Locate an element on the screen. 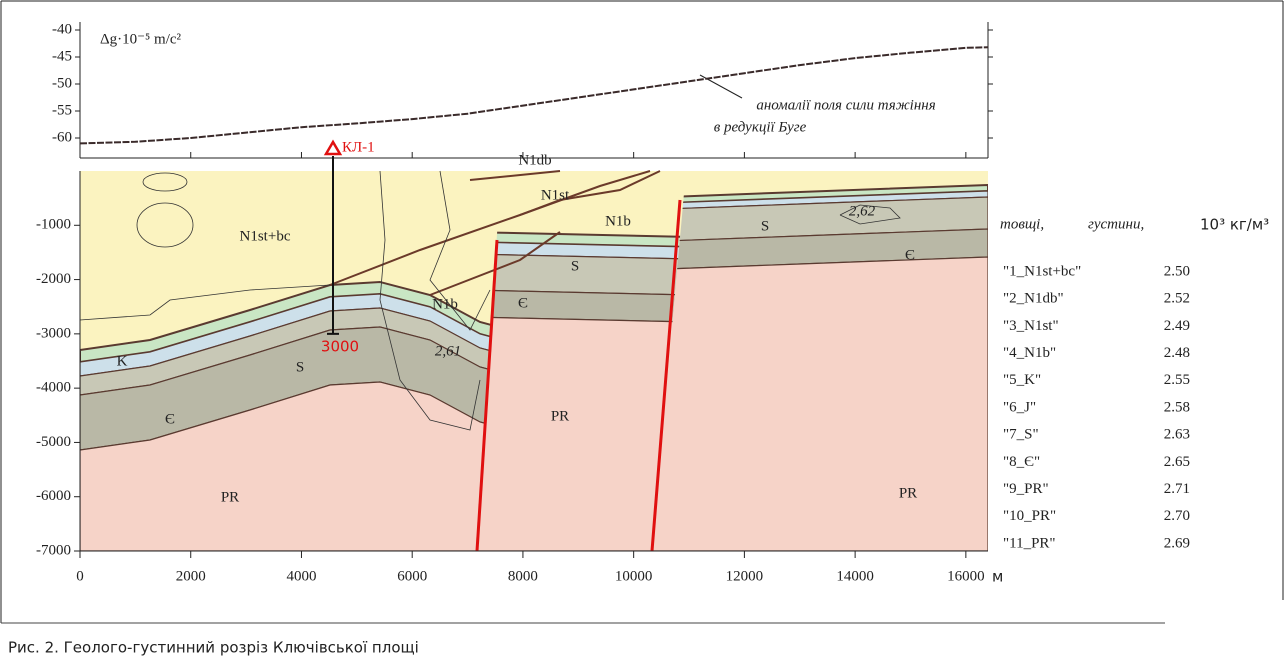 The width and height of the screenshot is (1284, 665). y-tick-label: -7000 is located at coordinates (53, 550).